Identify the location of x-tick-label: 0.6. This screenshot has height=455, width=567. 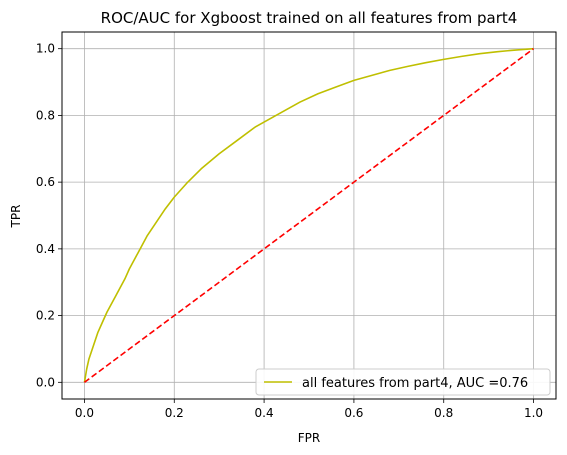
(353, 413).